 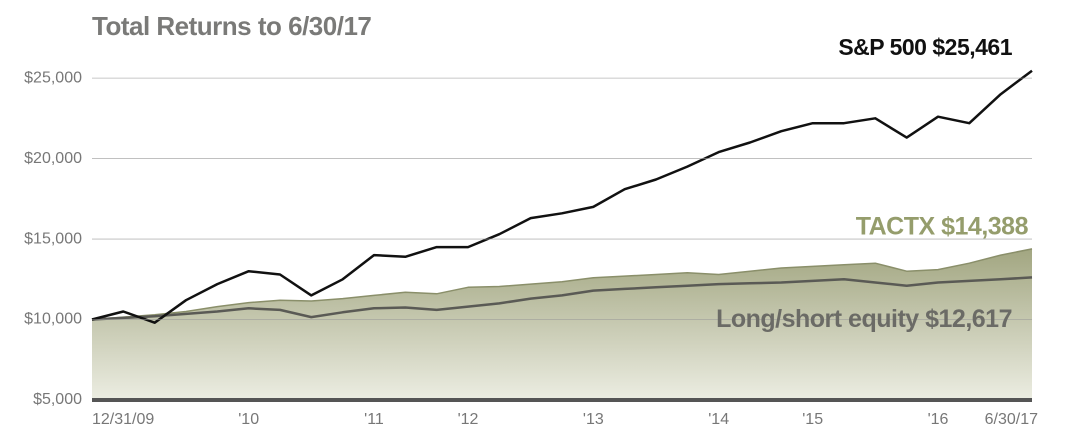 What do you see at coordinates (123, 419) in the screenshot?
I see `x-tick-label: 12/31/09` at bounding box center [123, 419].